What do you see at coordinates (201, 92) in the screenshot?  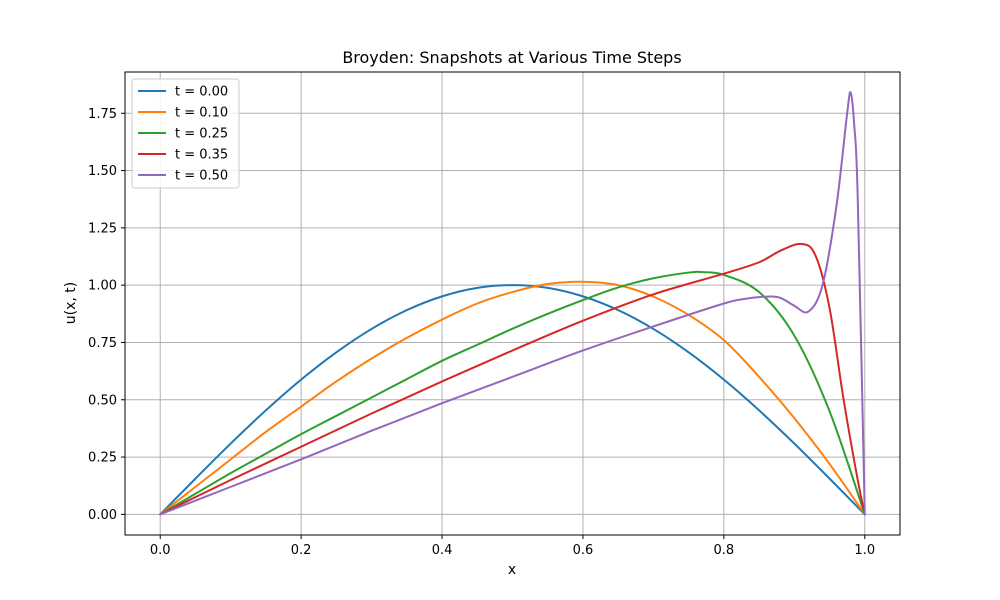 I see `legend-label: t = 0.00` at bounding box center [201, 92].